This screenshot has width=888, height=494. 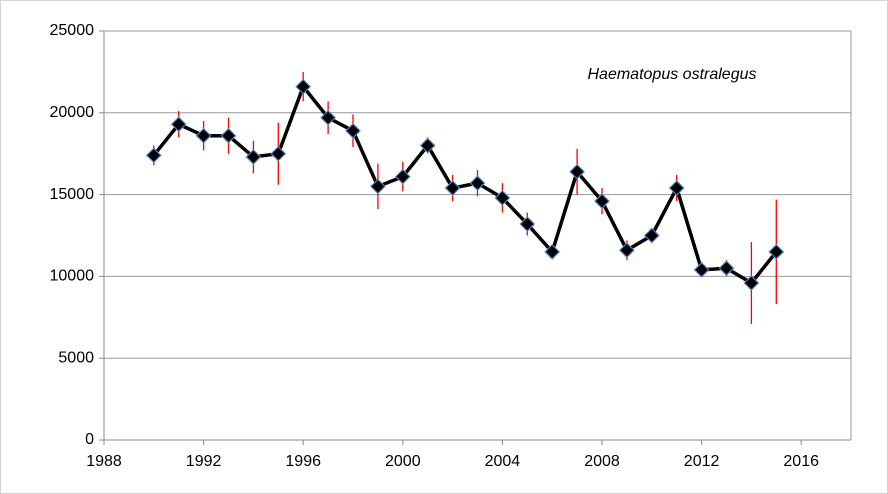 What do you see at coordinates (303, 461) in the screenshot?
I see `x-tick-label: 1996` at bounding box center [303, 461].